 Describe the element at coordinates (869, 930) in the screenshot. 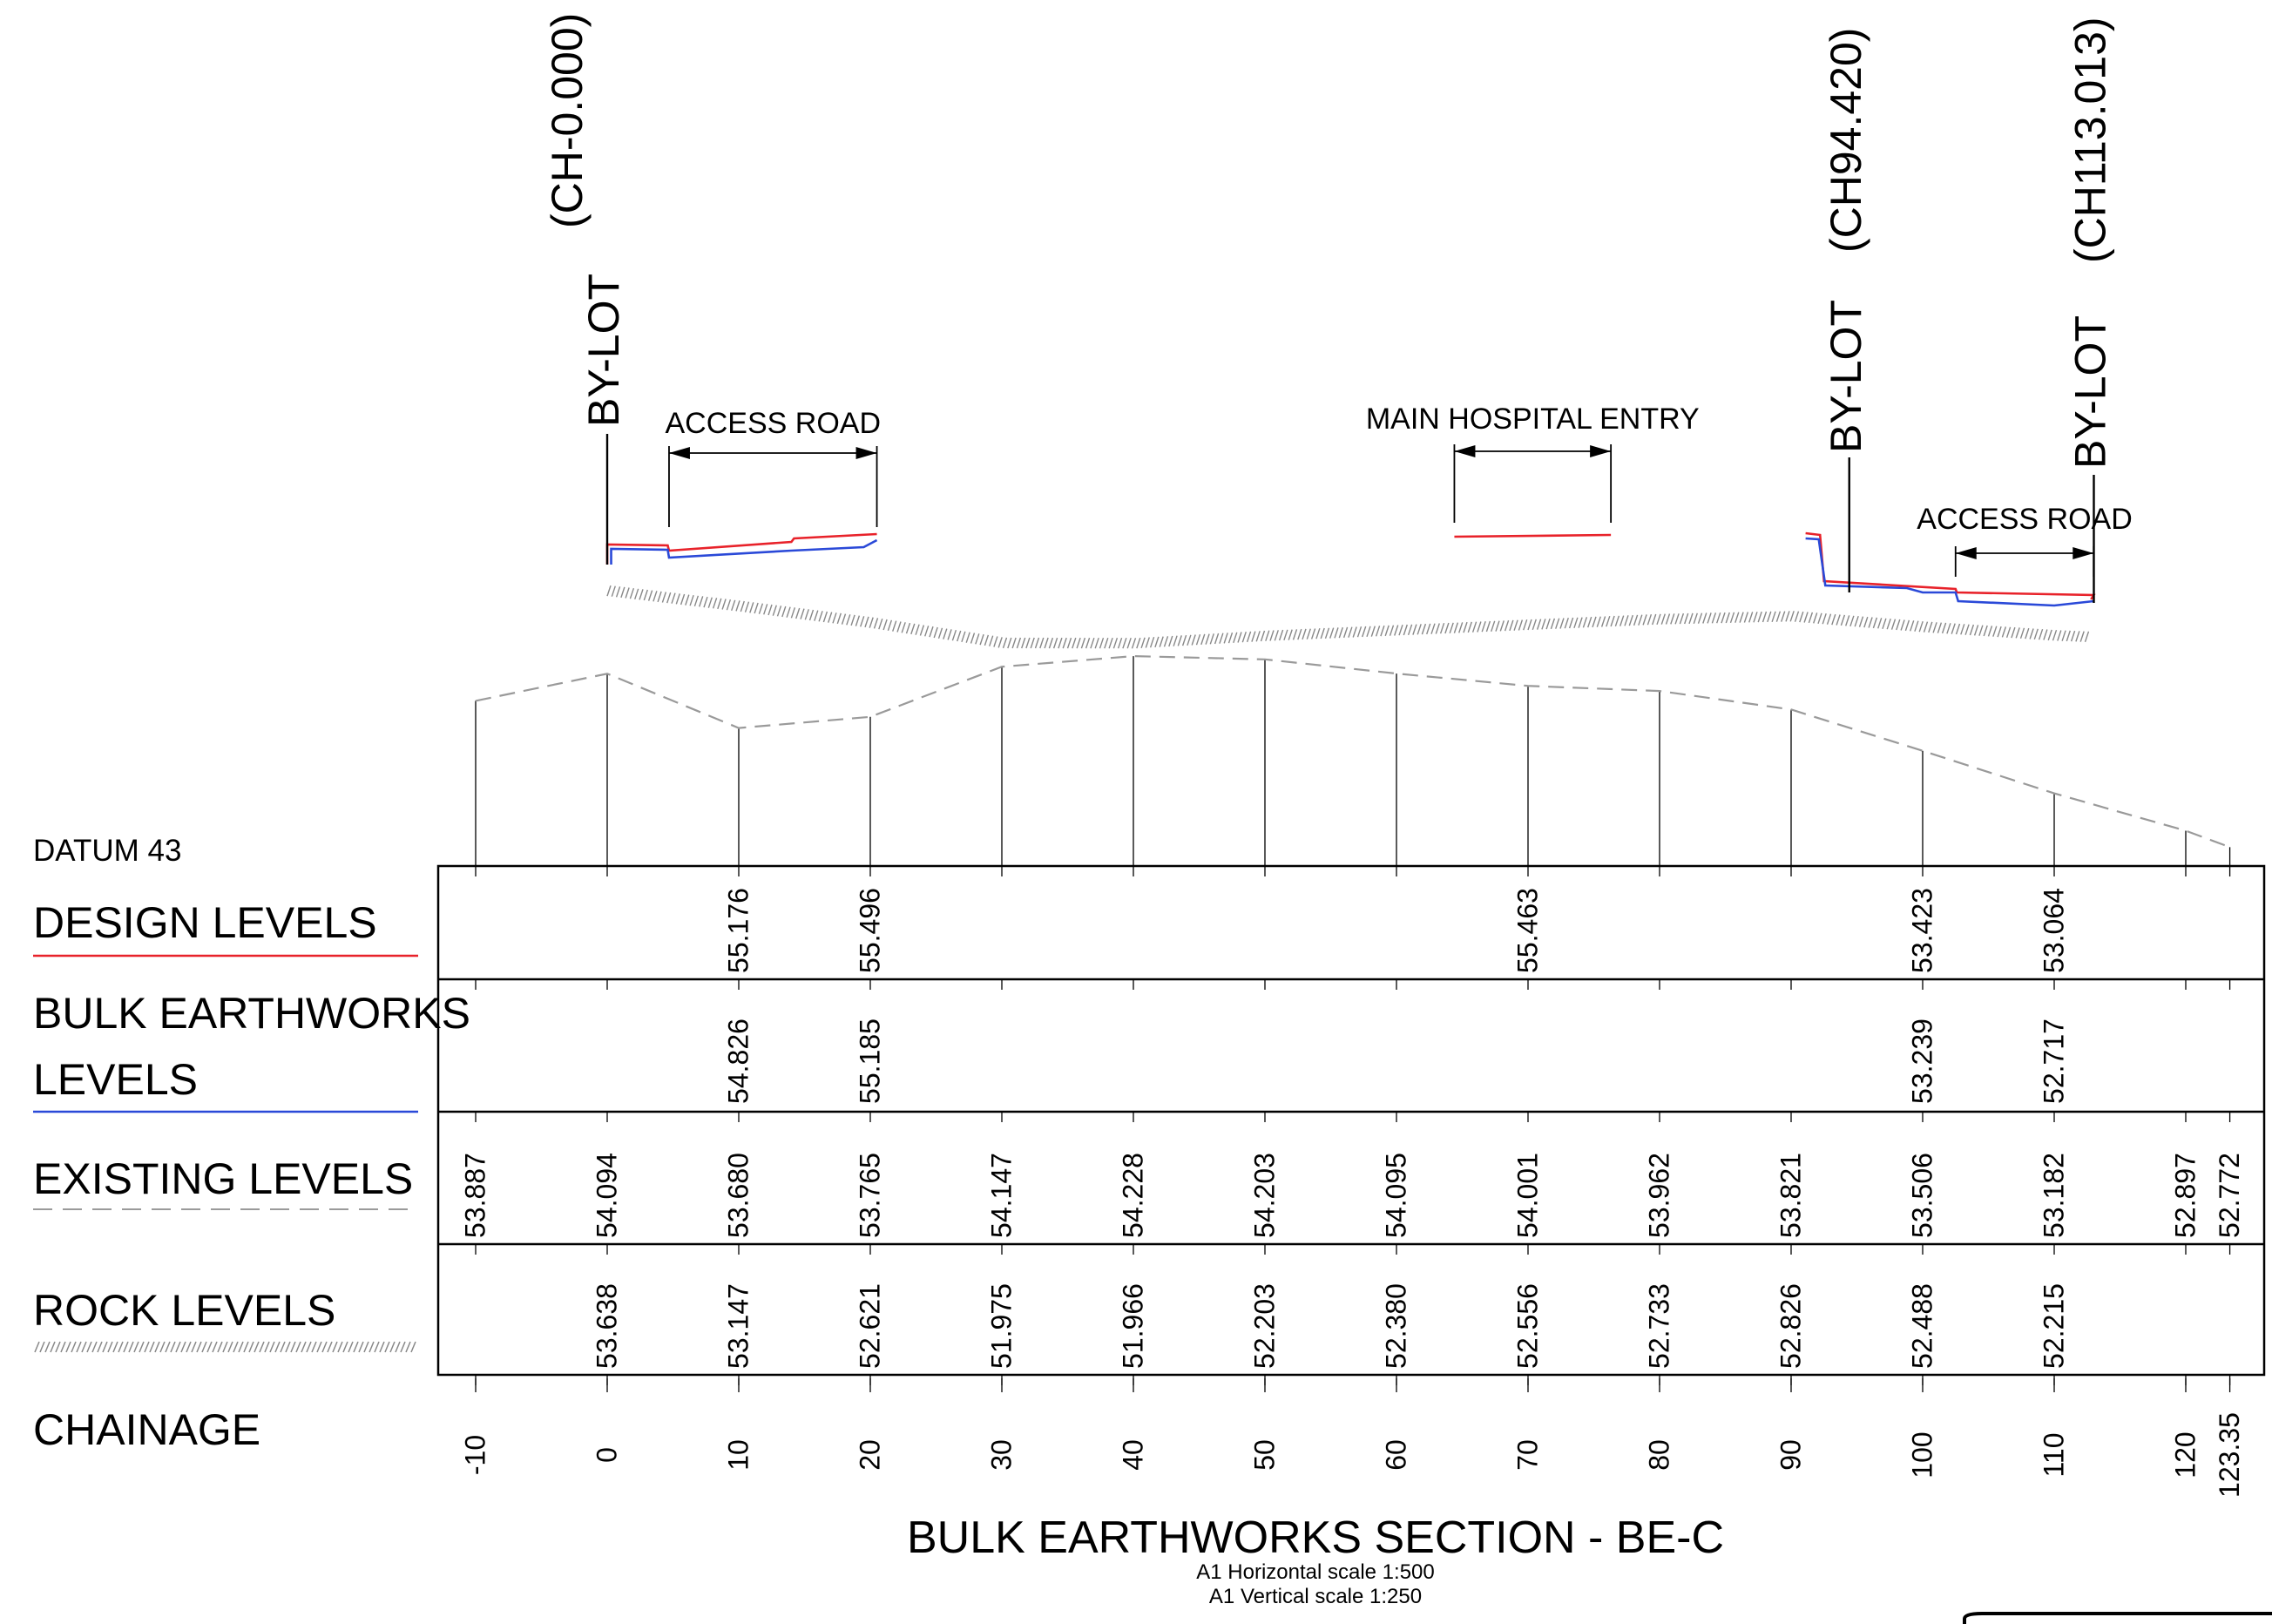

I see `design-level-value: 55.496` at that location.